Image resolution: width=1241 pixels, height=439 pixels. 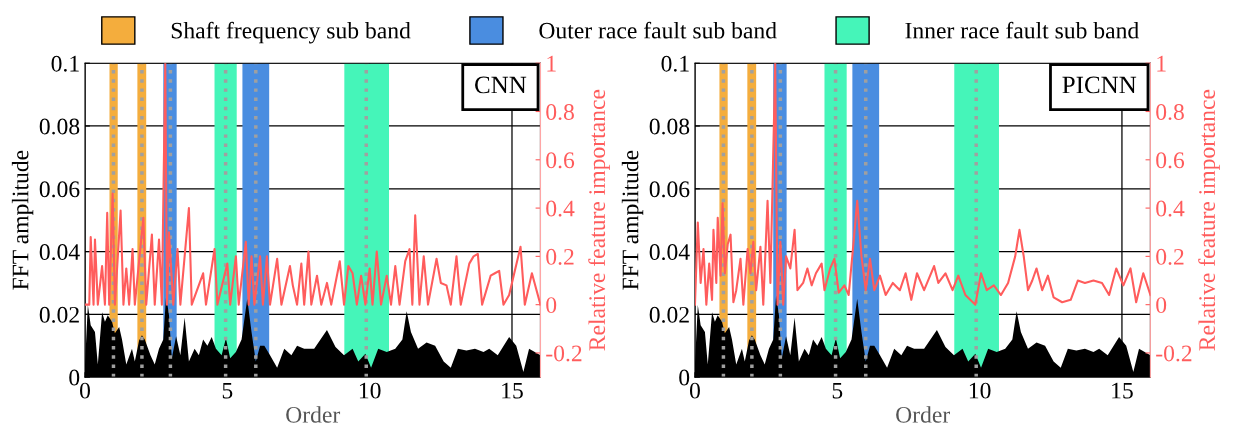 I want to click on legend-label: Inner race fault sub band, so click(x=1022, y=30).